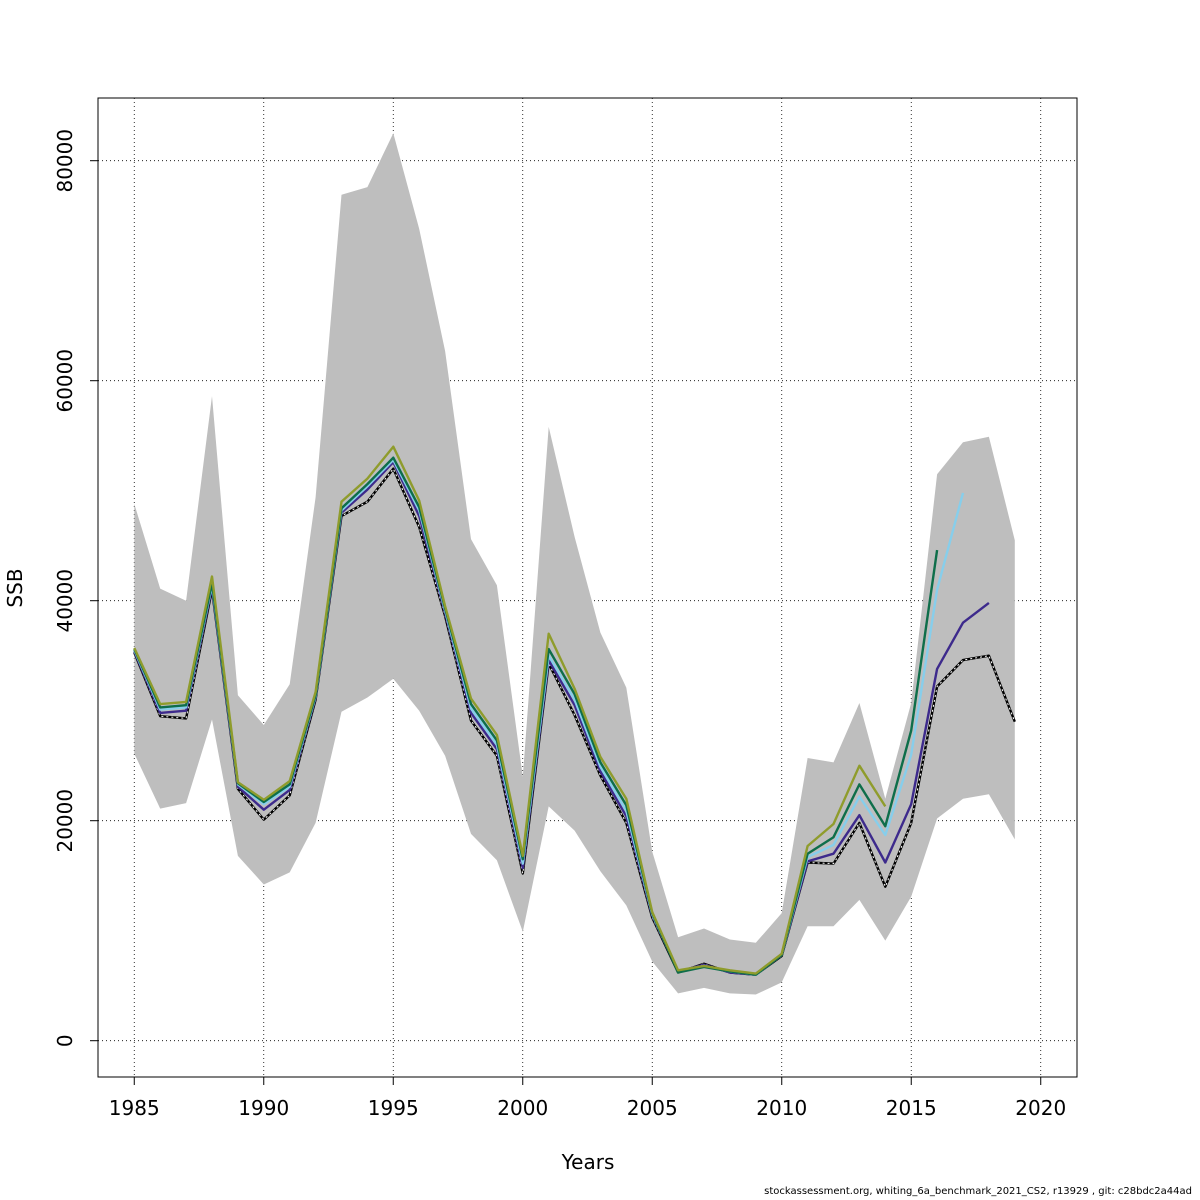 This screenshot has width=1200, height=1200. I want to click on x-tick-label: 2015, so click(911, 1108).